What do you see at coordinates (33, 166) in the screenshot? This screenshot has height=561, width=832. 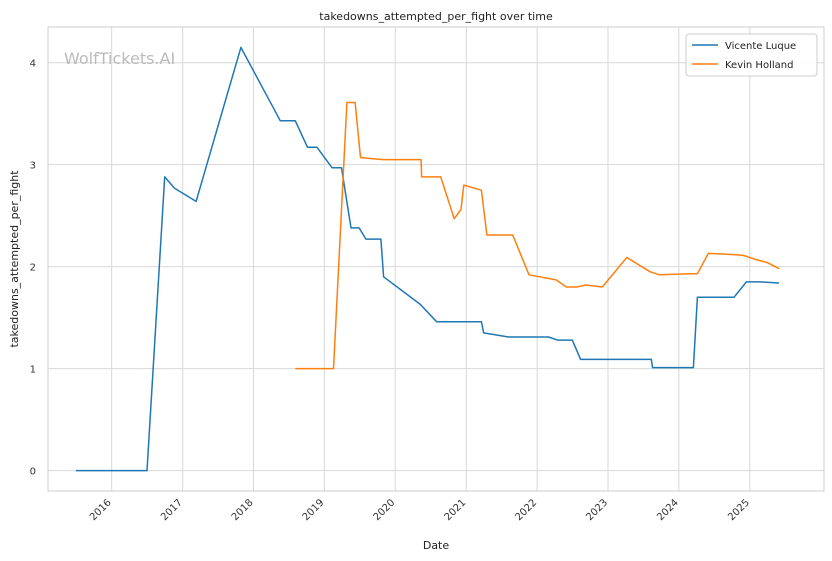 I see `y-tick-label: 3` at bounding box center [33, 166].